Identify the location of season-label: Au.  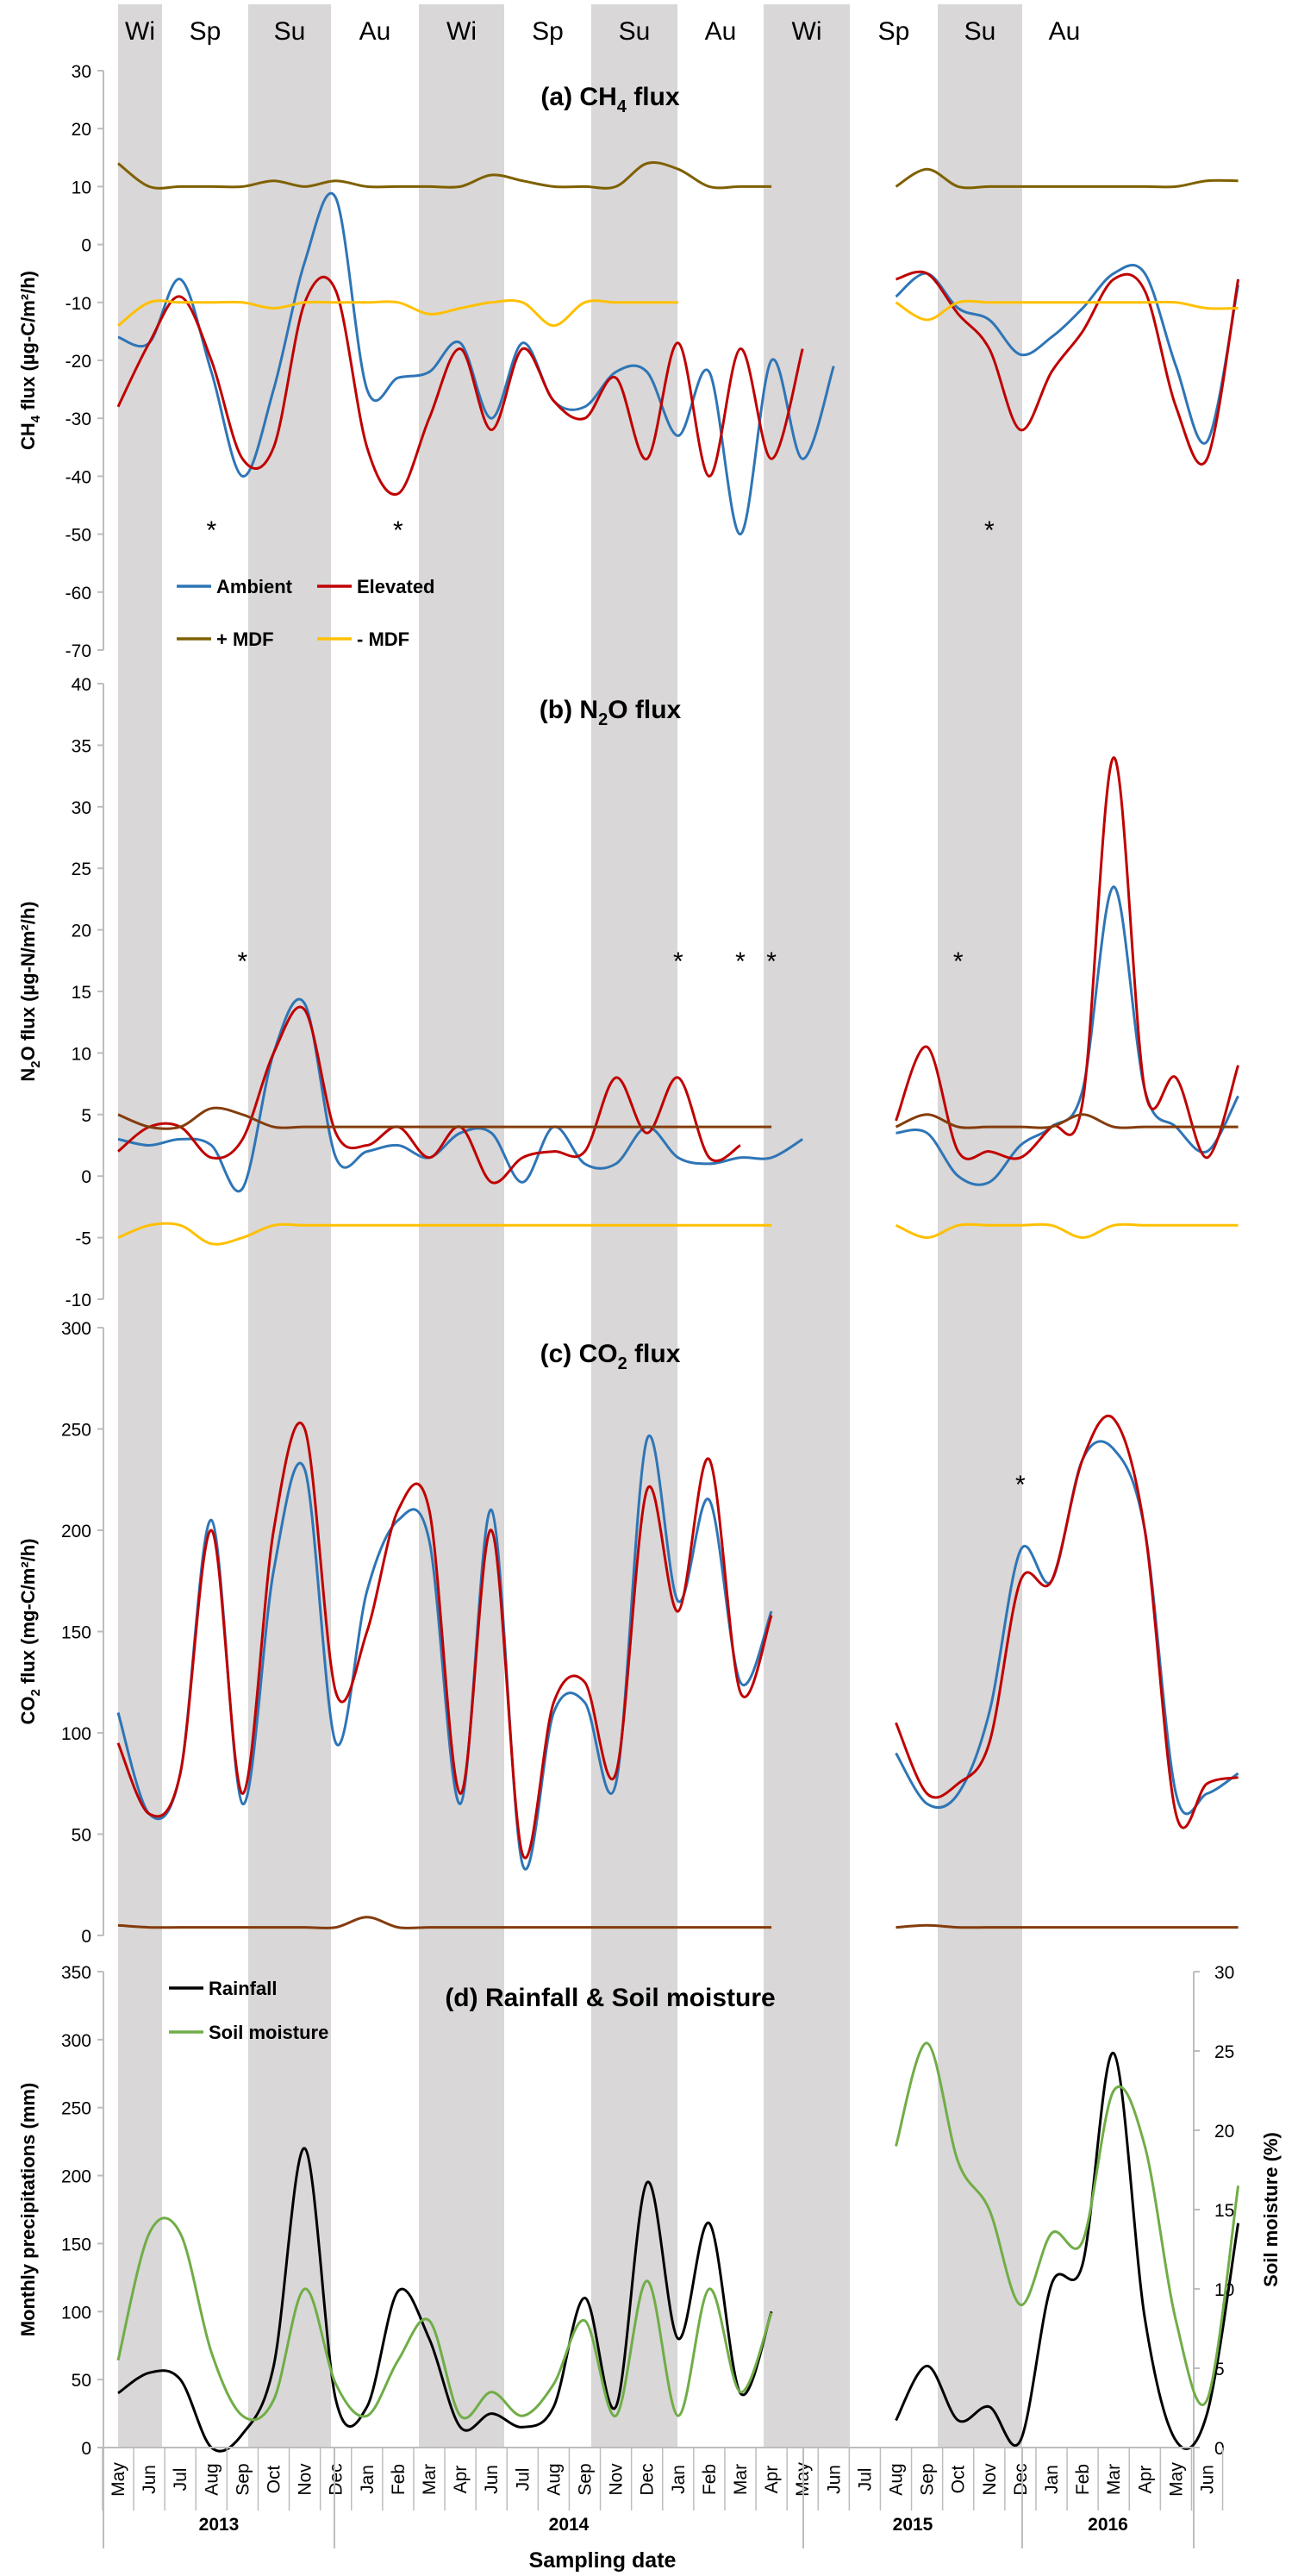
(375, 32).